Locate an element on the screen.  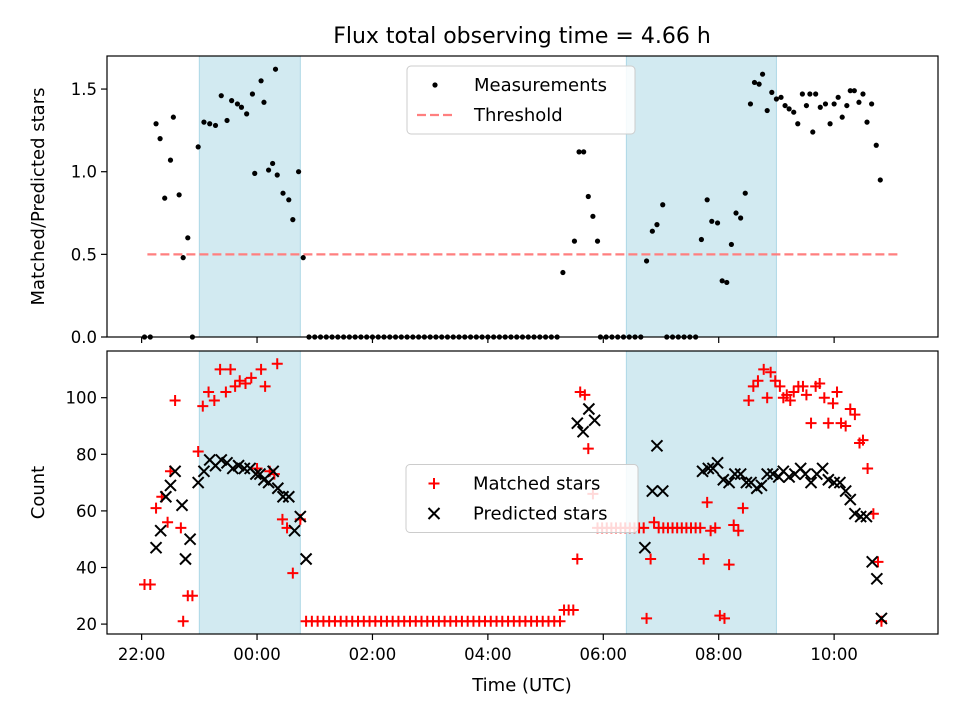
y-tick-label-3: 80 is located at coordinates (86, 454).